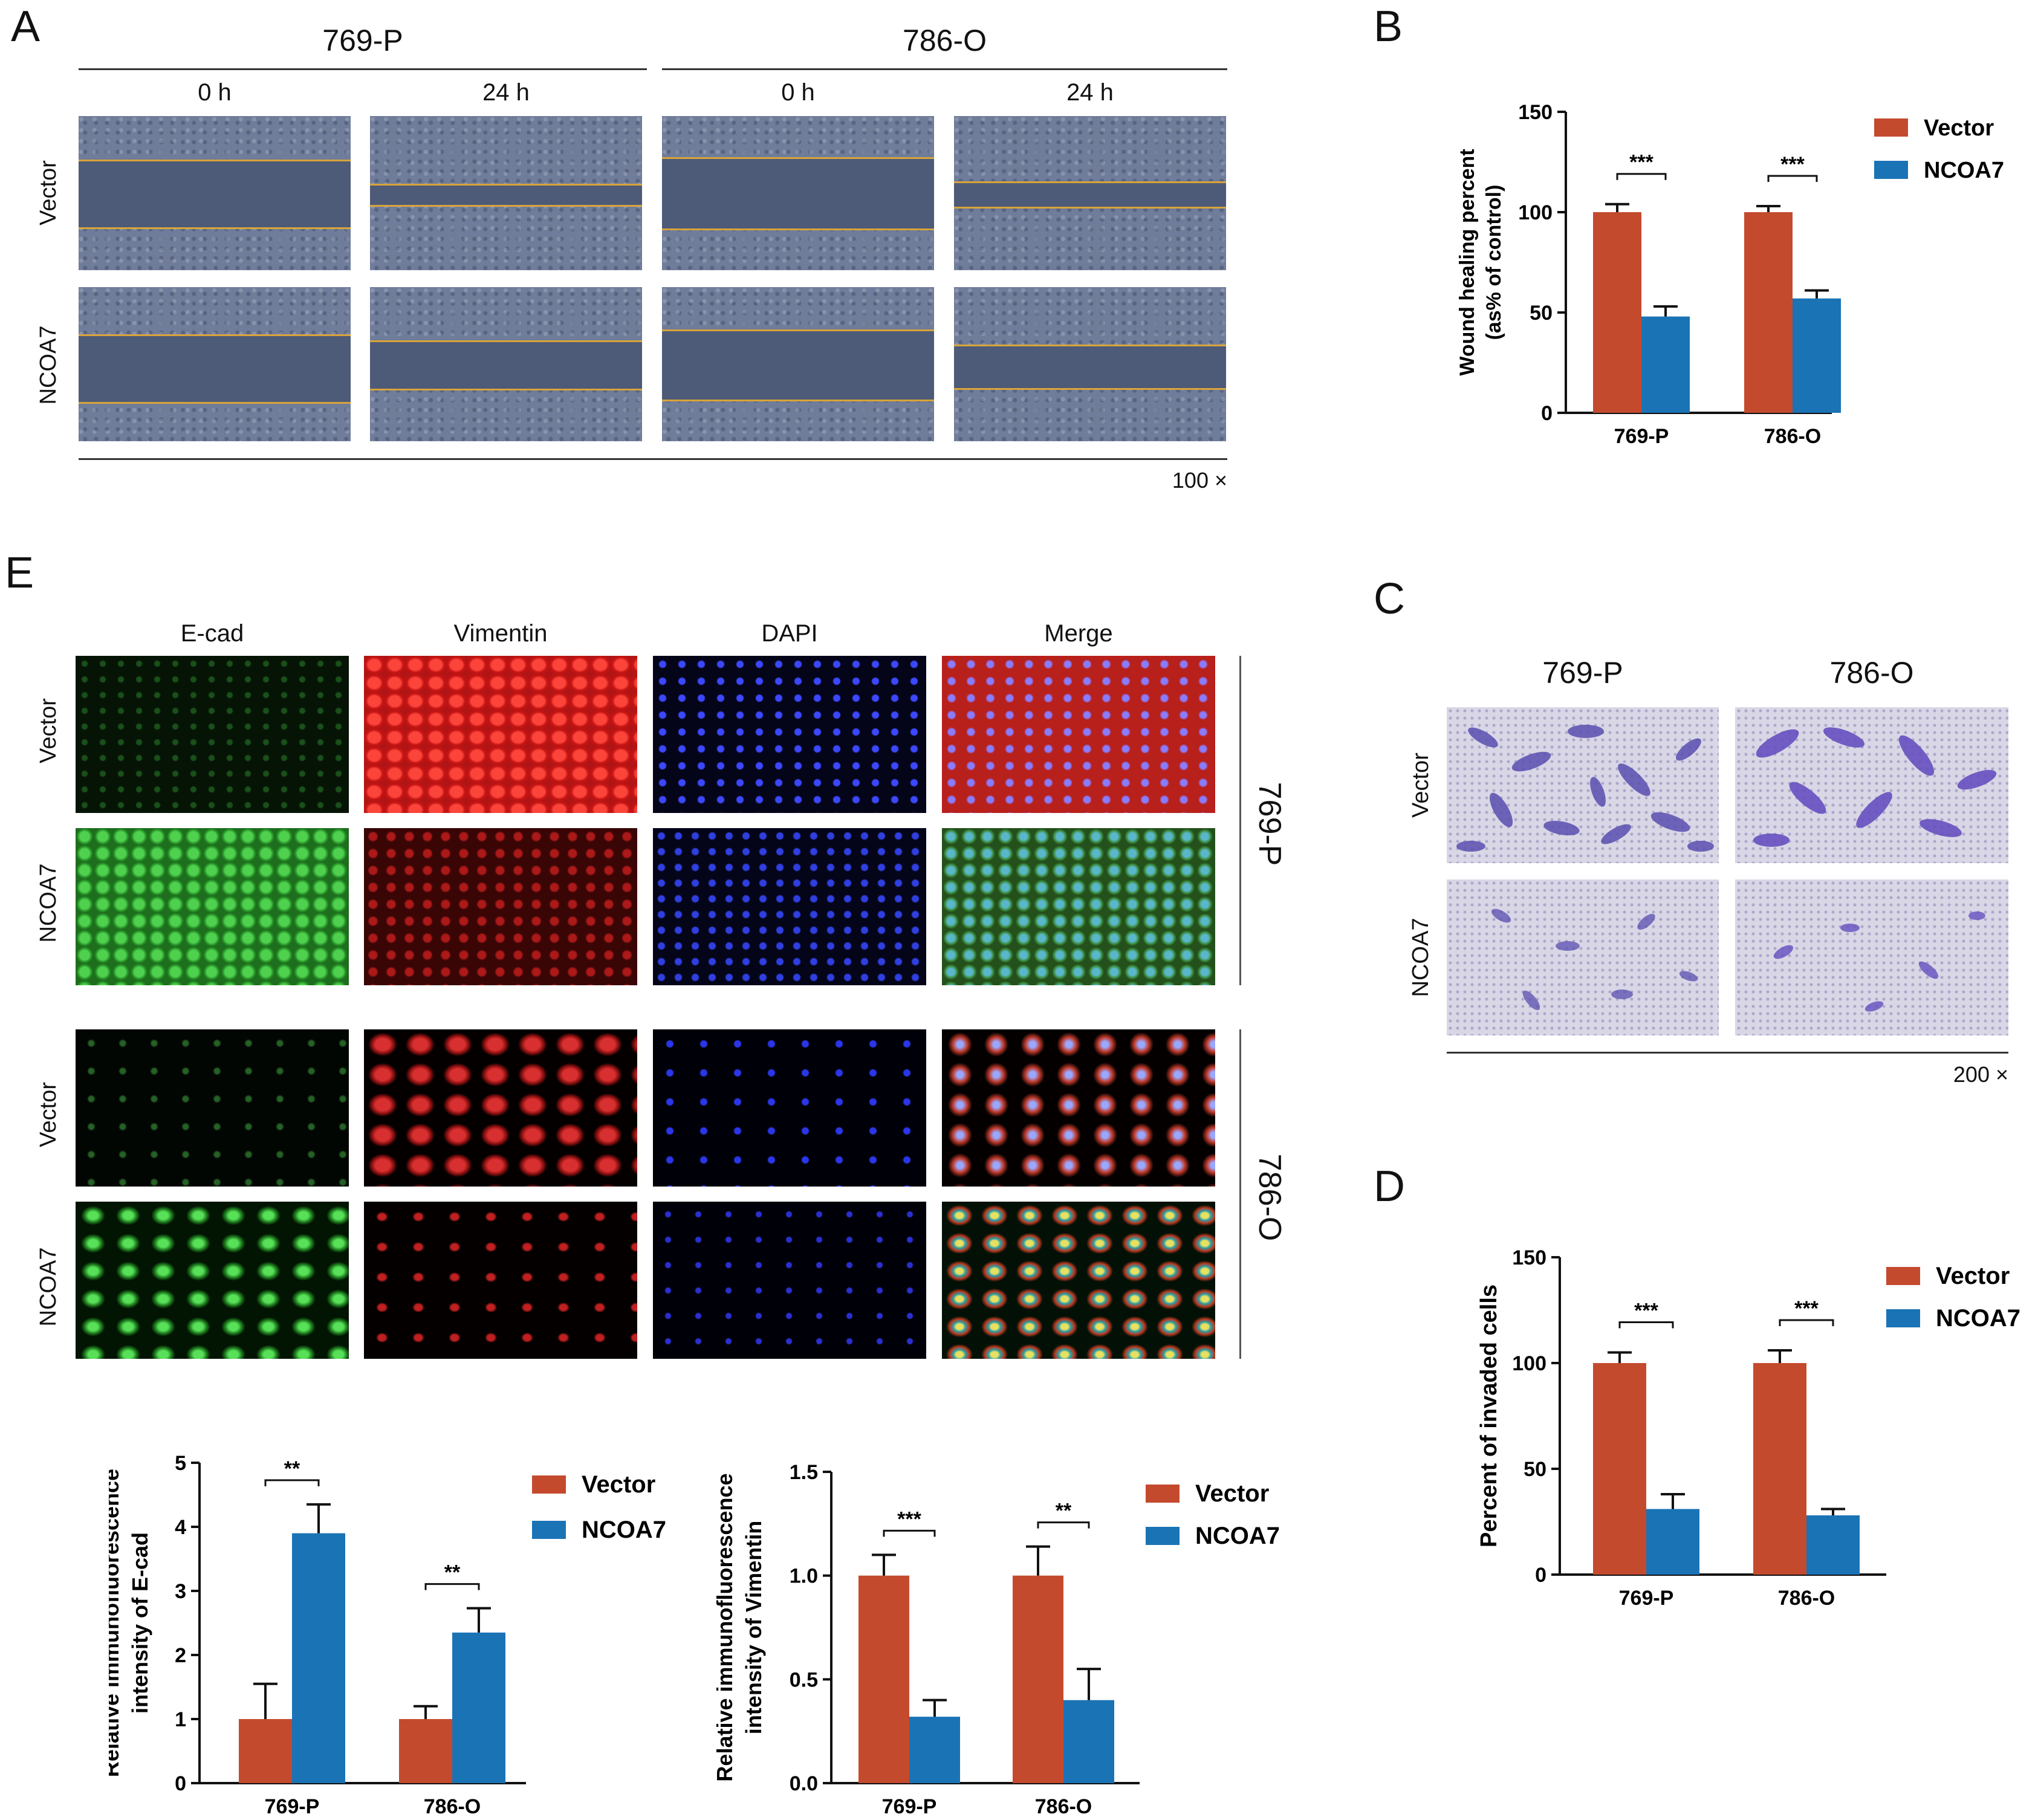  Describe the element at coordinates (1064, 1511) in the screenshot. I see `significance-label: **` at that location.